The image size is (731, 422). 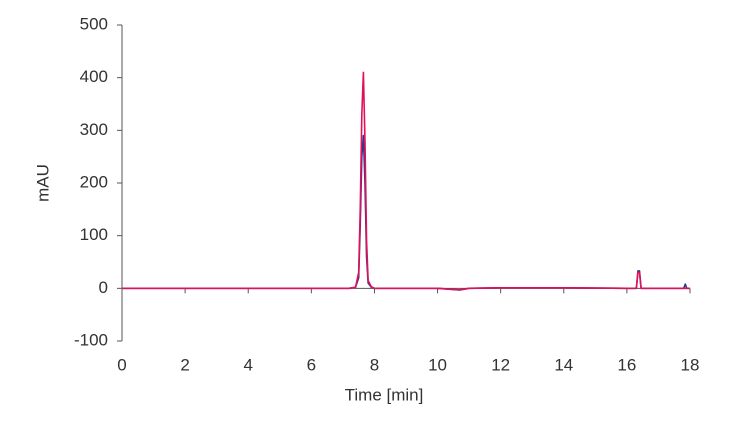 What do you see at coordinates (247, 364) in the screenshot?
I see `x-tick-label: 4` at bounding box center [247, 364].